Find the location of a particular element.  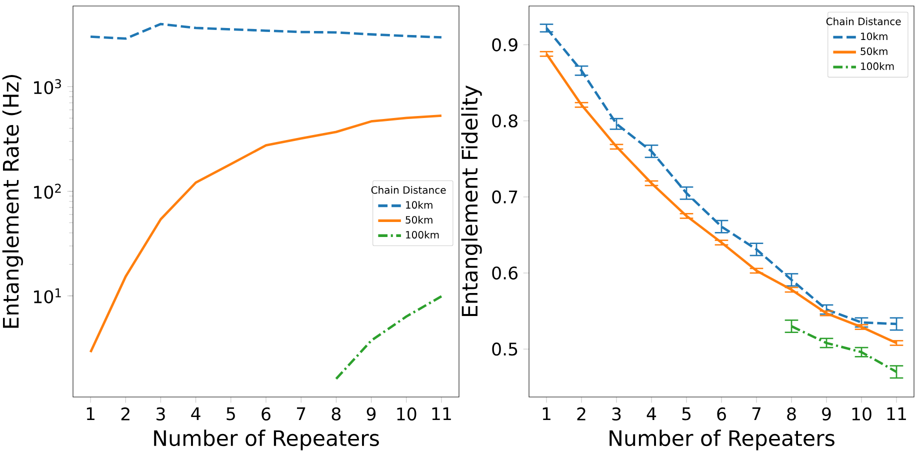

y-axis-title: Entanglement Rate (Hz) is located at coordinates (12, 201).